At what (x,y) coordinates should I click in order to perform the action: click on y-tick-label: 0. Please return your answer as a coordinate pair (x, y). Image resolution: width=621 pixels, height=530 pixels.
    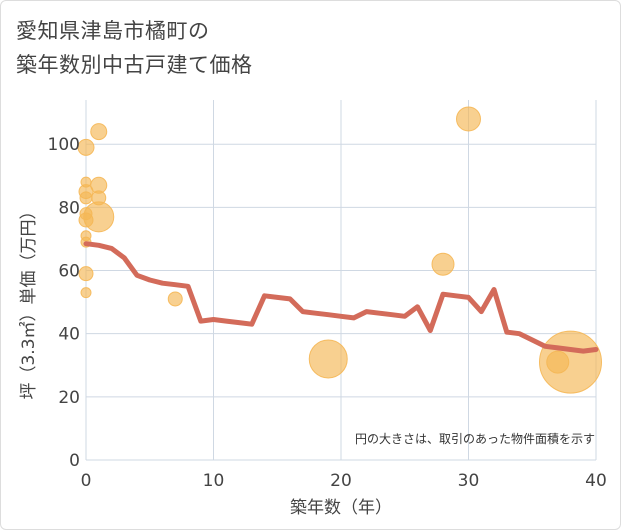
    Looking at the image, I should click on (74, 461).